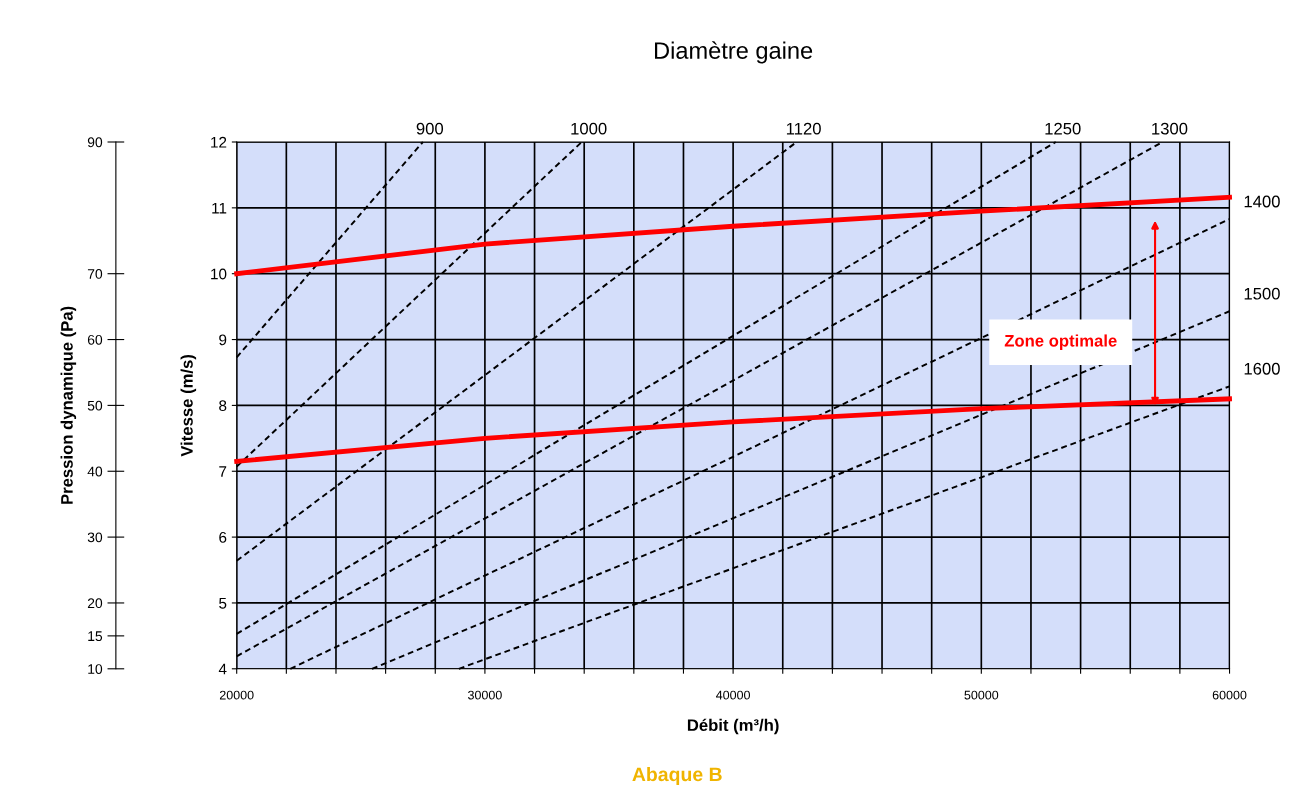 The image size is (1315, 800). What do you see at coordinates (733, 695) in the screenshot?
I see `x-tick-label: 40000` at bounding box center [733, 695].